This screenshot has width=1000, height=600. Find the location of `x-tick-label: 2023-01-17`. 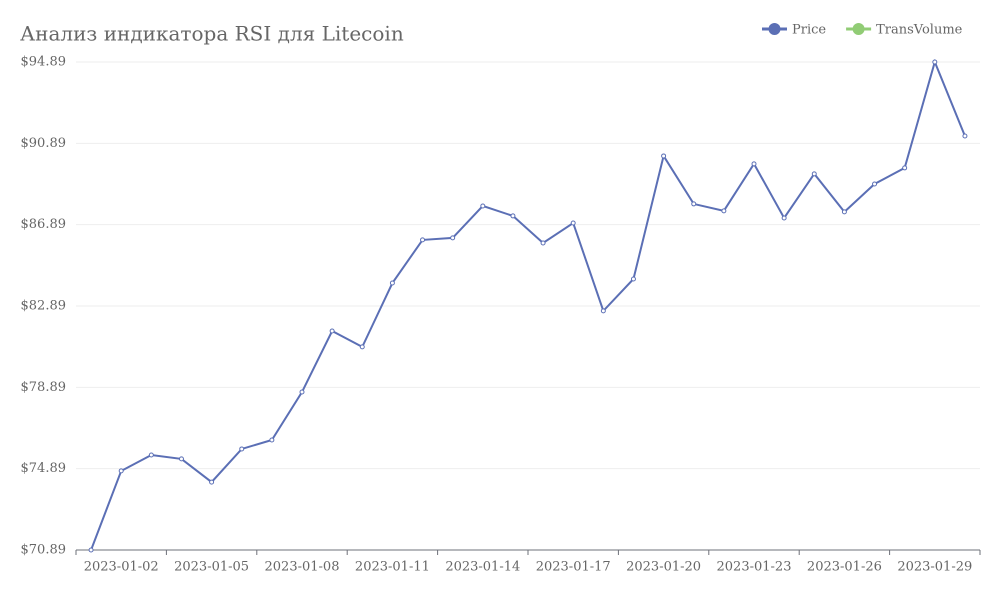

x-tick-label: 2023-01-17 is located at coordinates (573, 567).